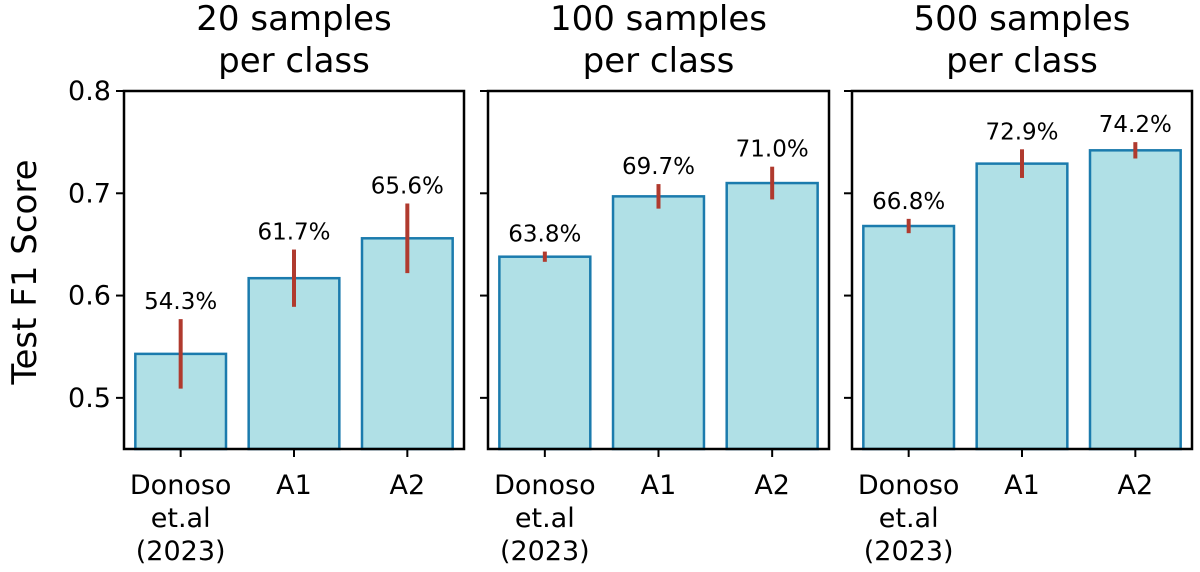 The image size is (1200, 572). I want to click on y-tick-label: 0.6, so click(89, 296).